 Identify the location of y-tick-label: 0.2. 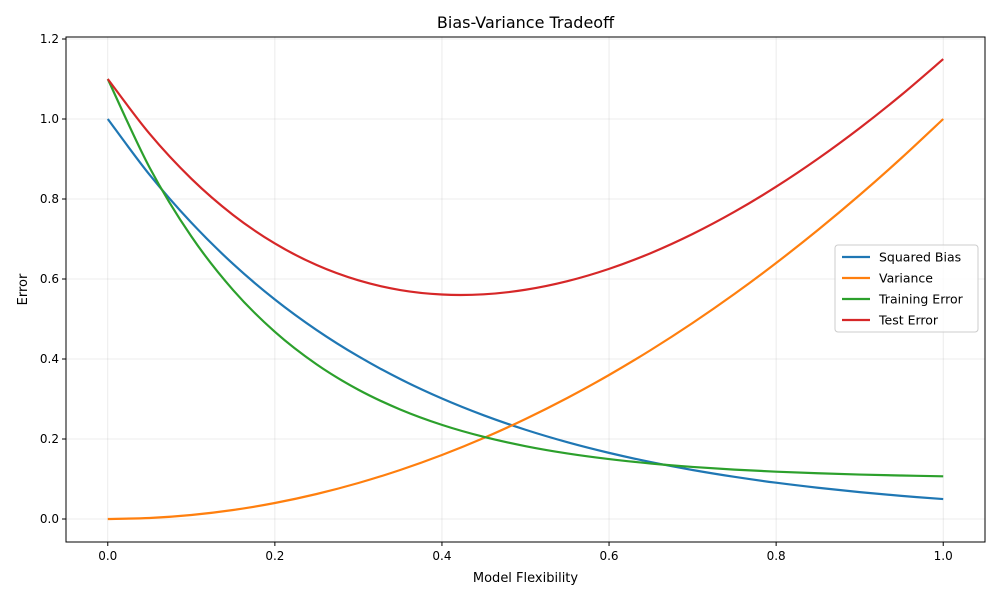
(49, 439).